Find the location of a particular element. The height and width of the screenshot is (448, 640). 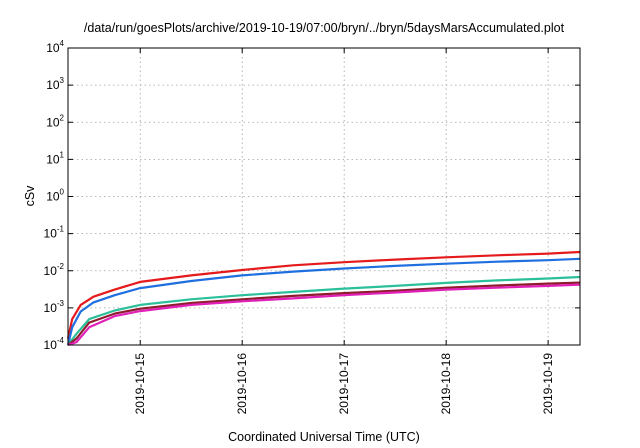

y-tick-label: 10⁻³ is located at coordinates (54, 307).